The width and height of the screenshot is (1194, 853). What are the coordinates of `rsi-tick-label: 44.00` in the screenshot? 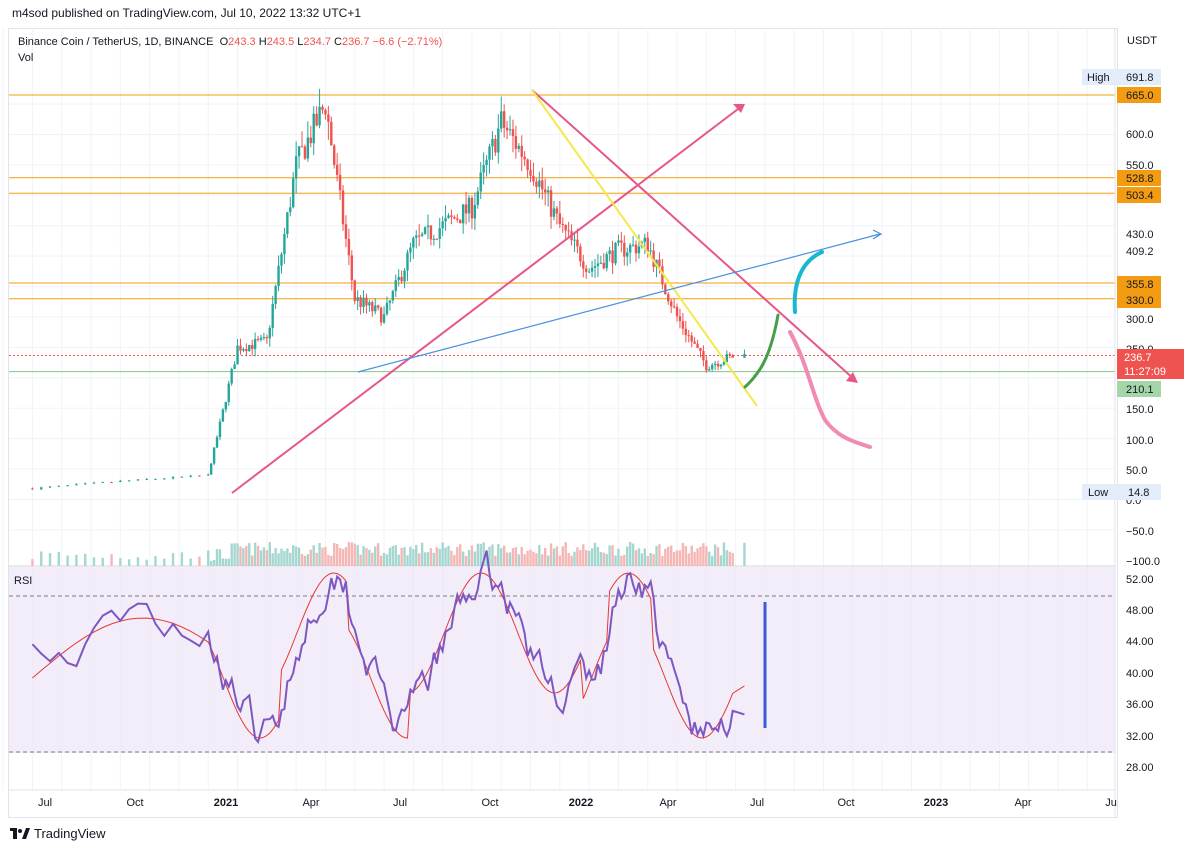 It's located at (1140, 642).